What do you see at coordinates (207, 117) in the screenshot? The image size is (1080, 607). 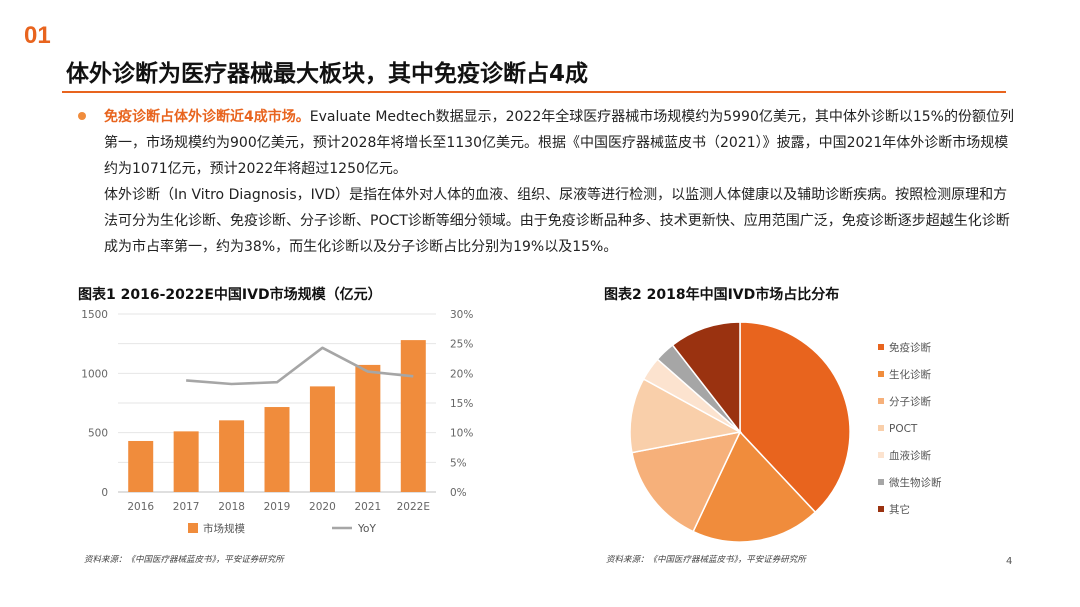 I see `bullet-highlight: 免疫诊断占体外诊断近4成市场。` at bounding box center [207, 117].